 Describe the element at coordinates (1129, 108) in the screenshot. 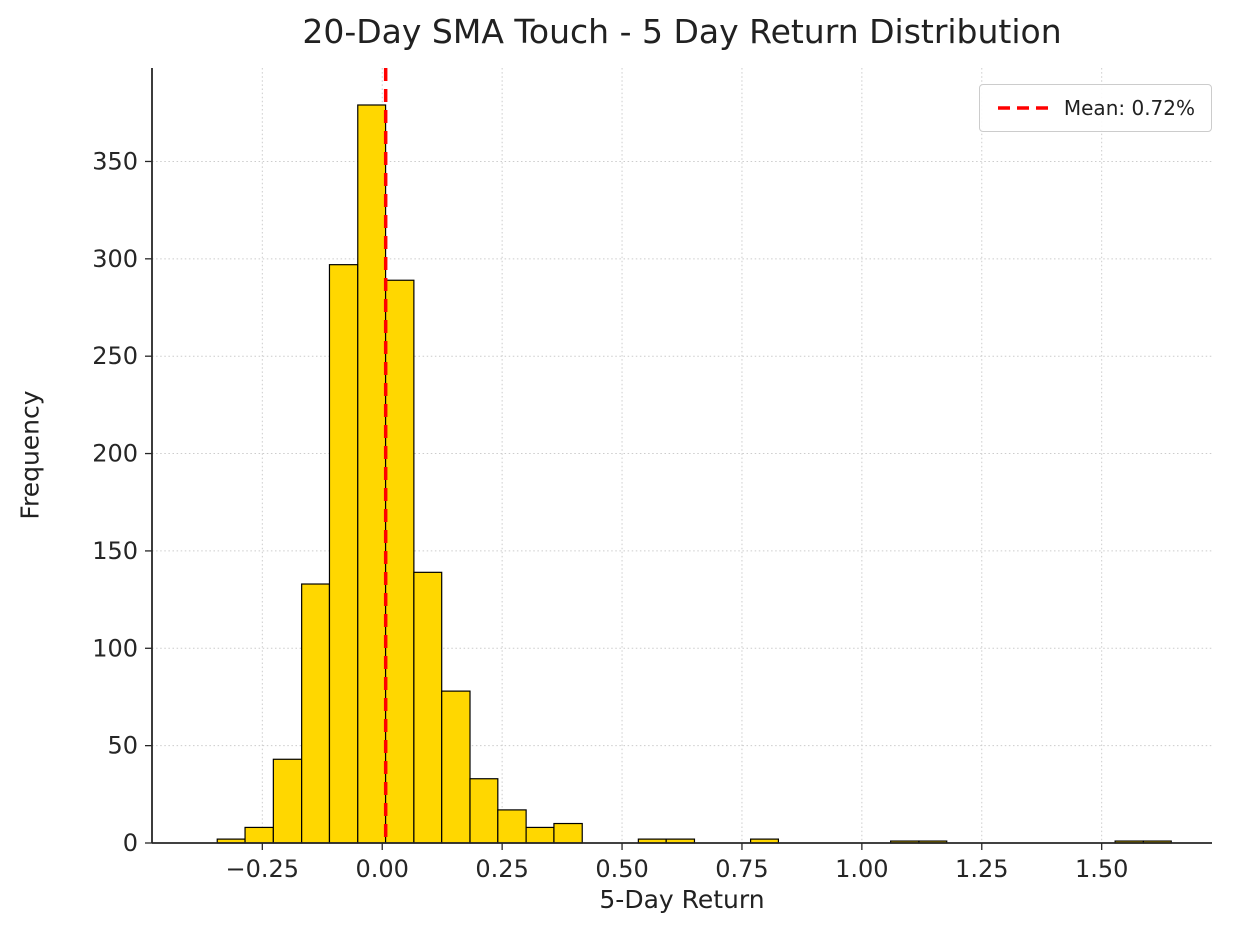

I see `legend-label: Mean: 0.72%` at that location.